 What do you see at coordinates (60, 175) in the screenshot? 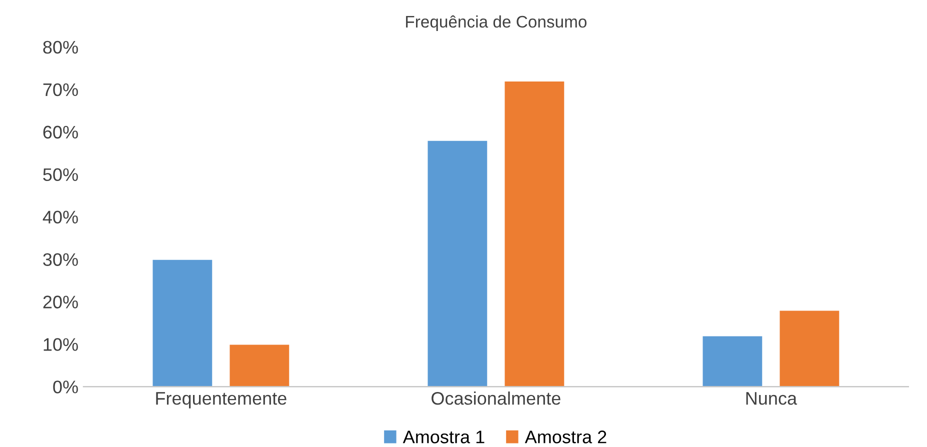
I see `y-tick-label: 50%` at bounding box center [60, 175].